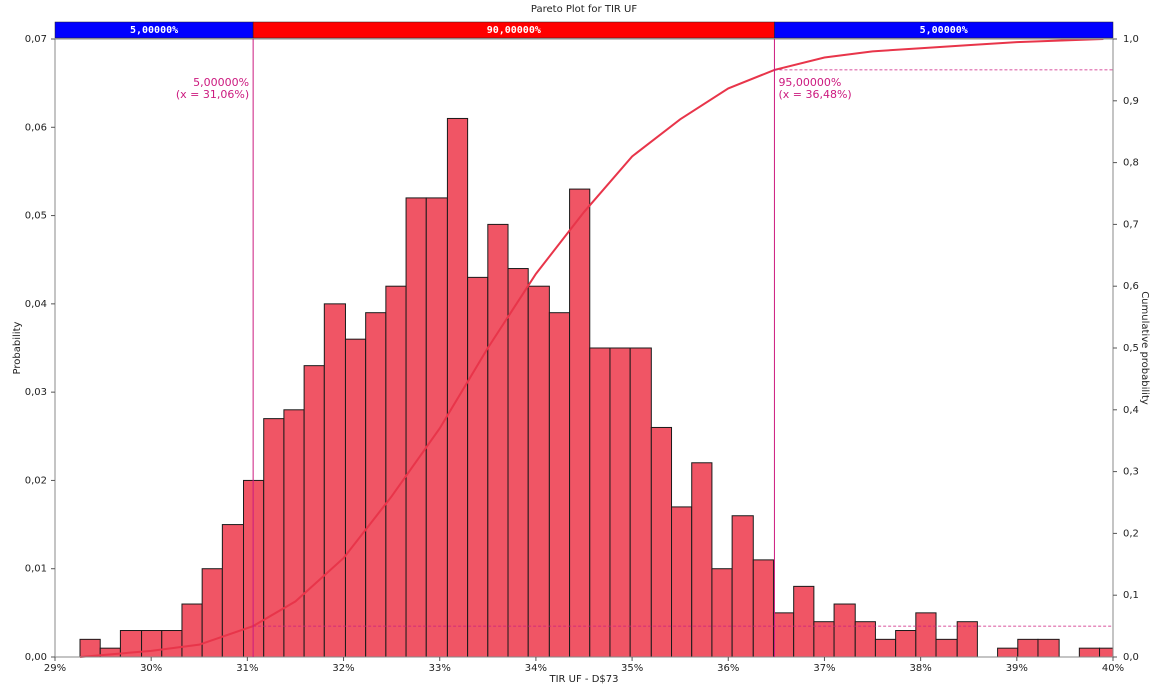 Image resolution: width=1156 pixels, height=686 pixels. What do you see at coordinates (809, 82) in the screenshot?
I see `marker-label: 95,00000%` at bounding box center [809, 82].